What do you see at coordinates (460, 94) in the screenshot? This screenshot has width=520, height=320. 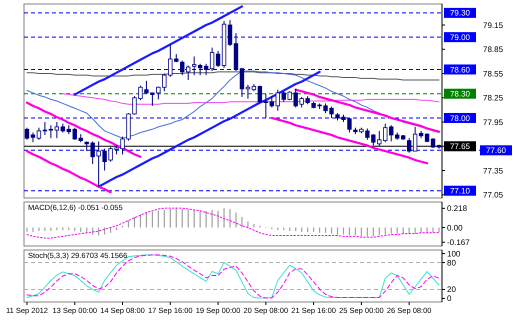 I see `ref-line-label: 78.30` at bounding box center [460, 94].